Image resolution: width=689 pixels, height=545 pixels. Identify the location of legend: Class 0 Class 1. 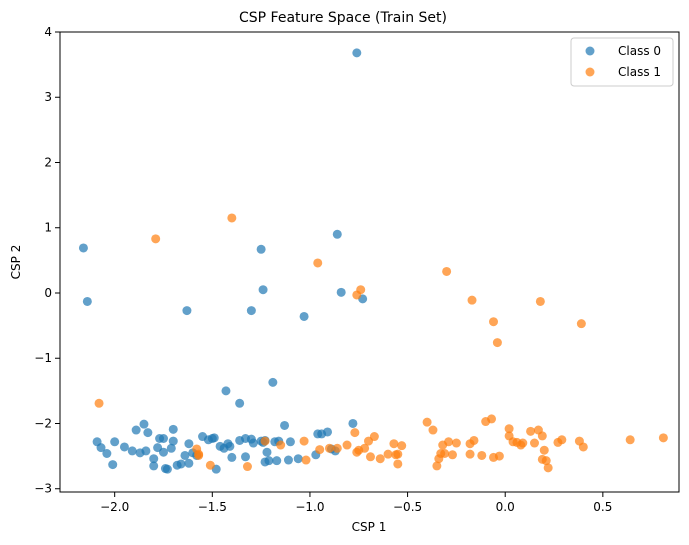
(622, 62).